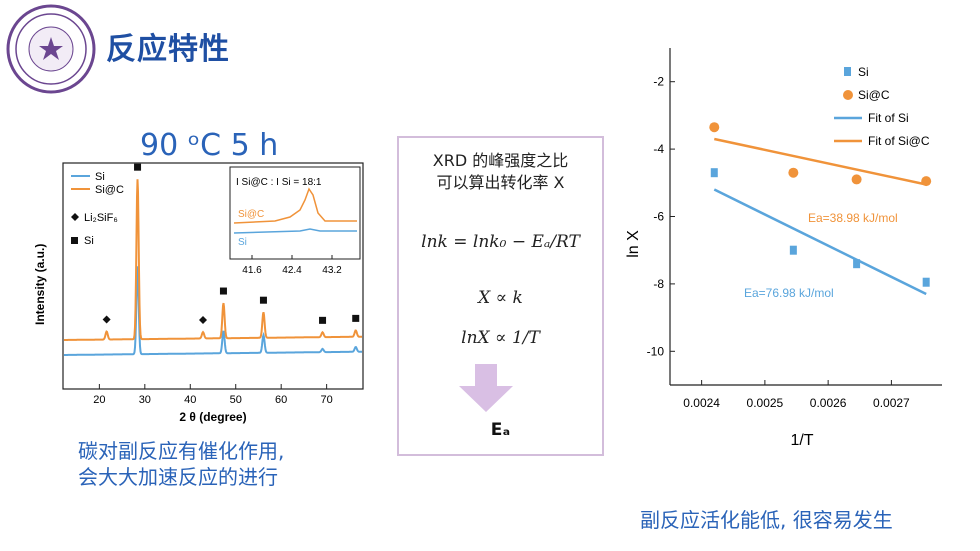 This screenshot has width=980, height=551. What do you see at coordinates (101, 218) in the screenshot?
I see `legend-li2sif6-label: Li₂SiF₆` at bounding box center [101, 218].